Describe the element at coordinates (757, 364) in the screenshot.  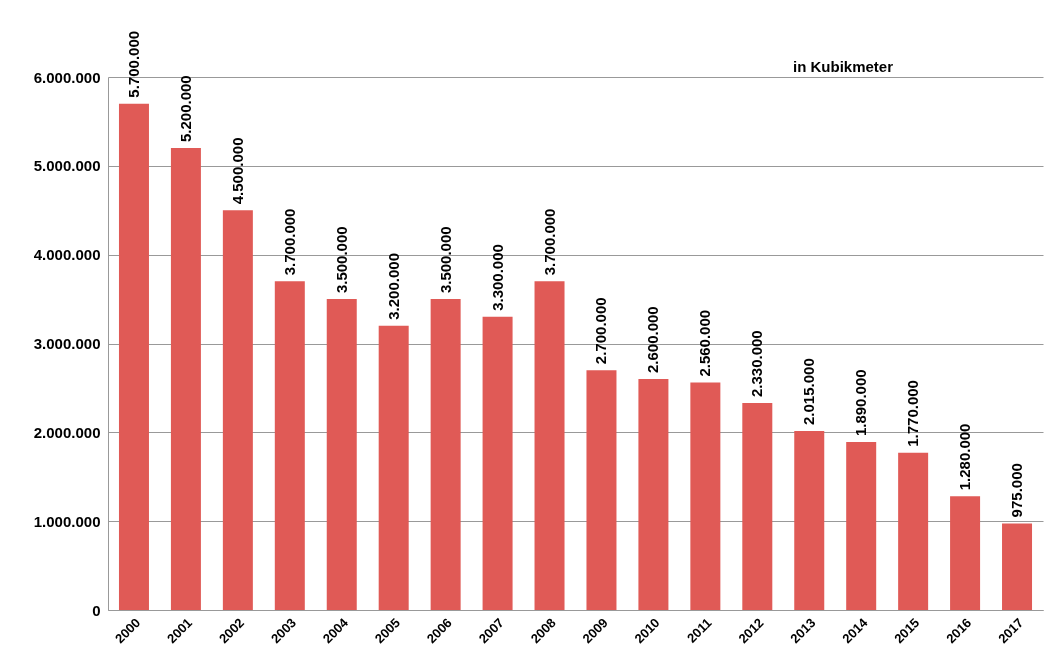
I see `data-label: 2.330.000` at that location.